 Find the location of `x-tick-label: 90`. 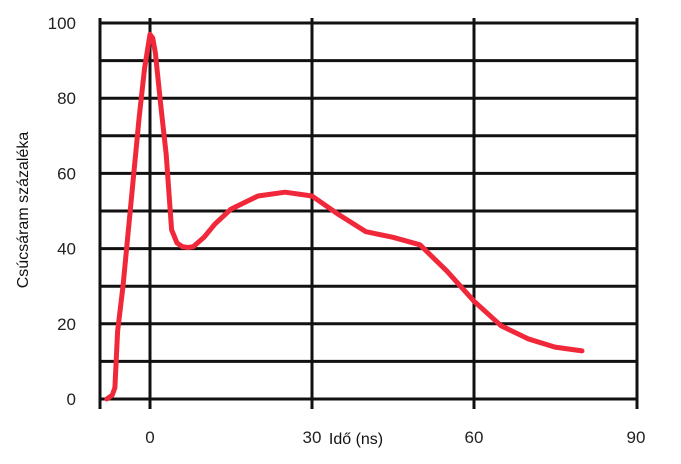

x-tick-label: 90 is located at coordinates (636, 437).